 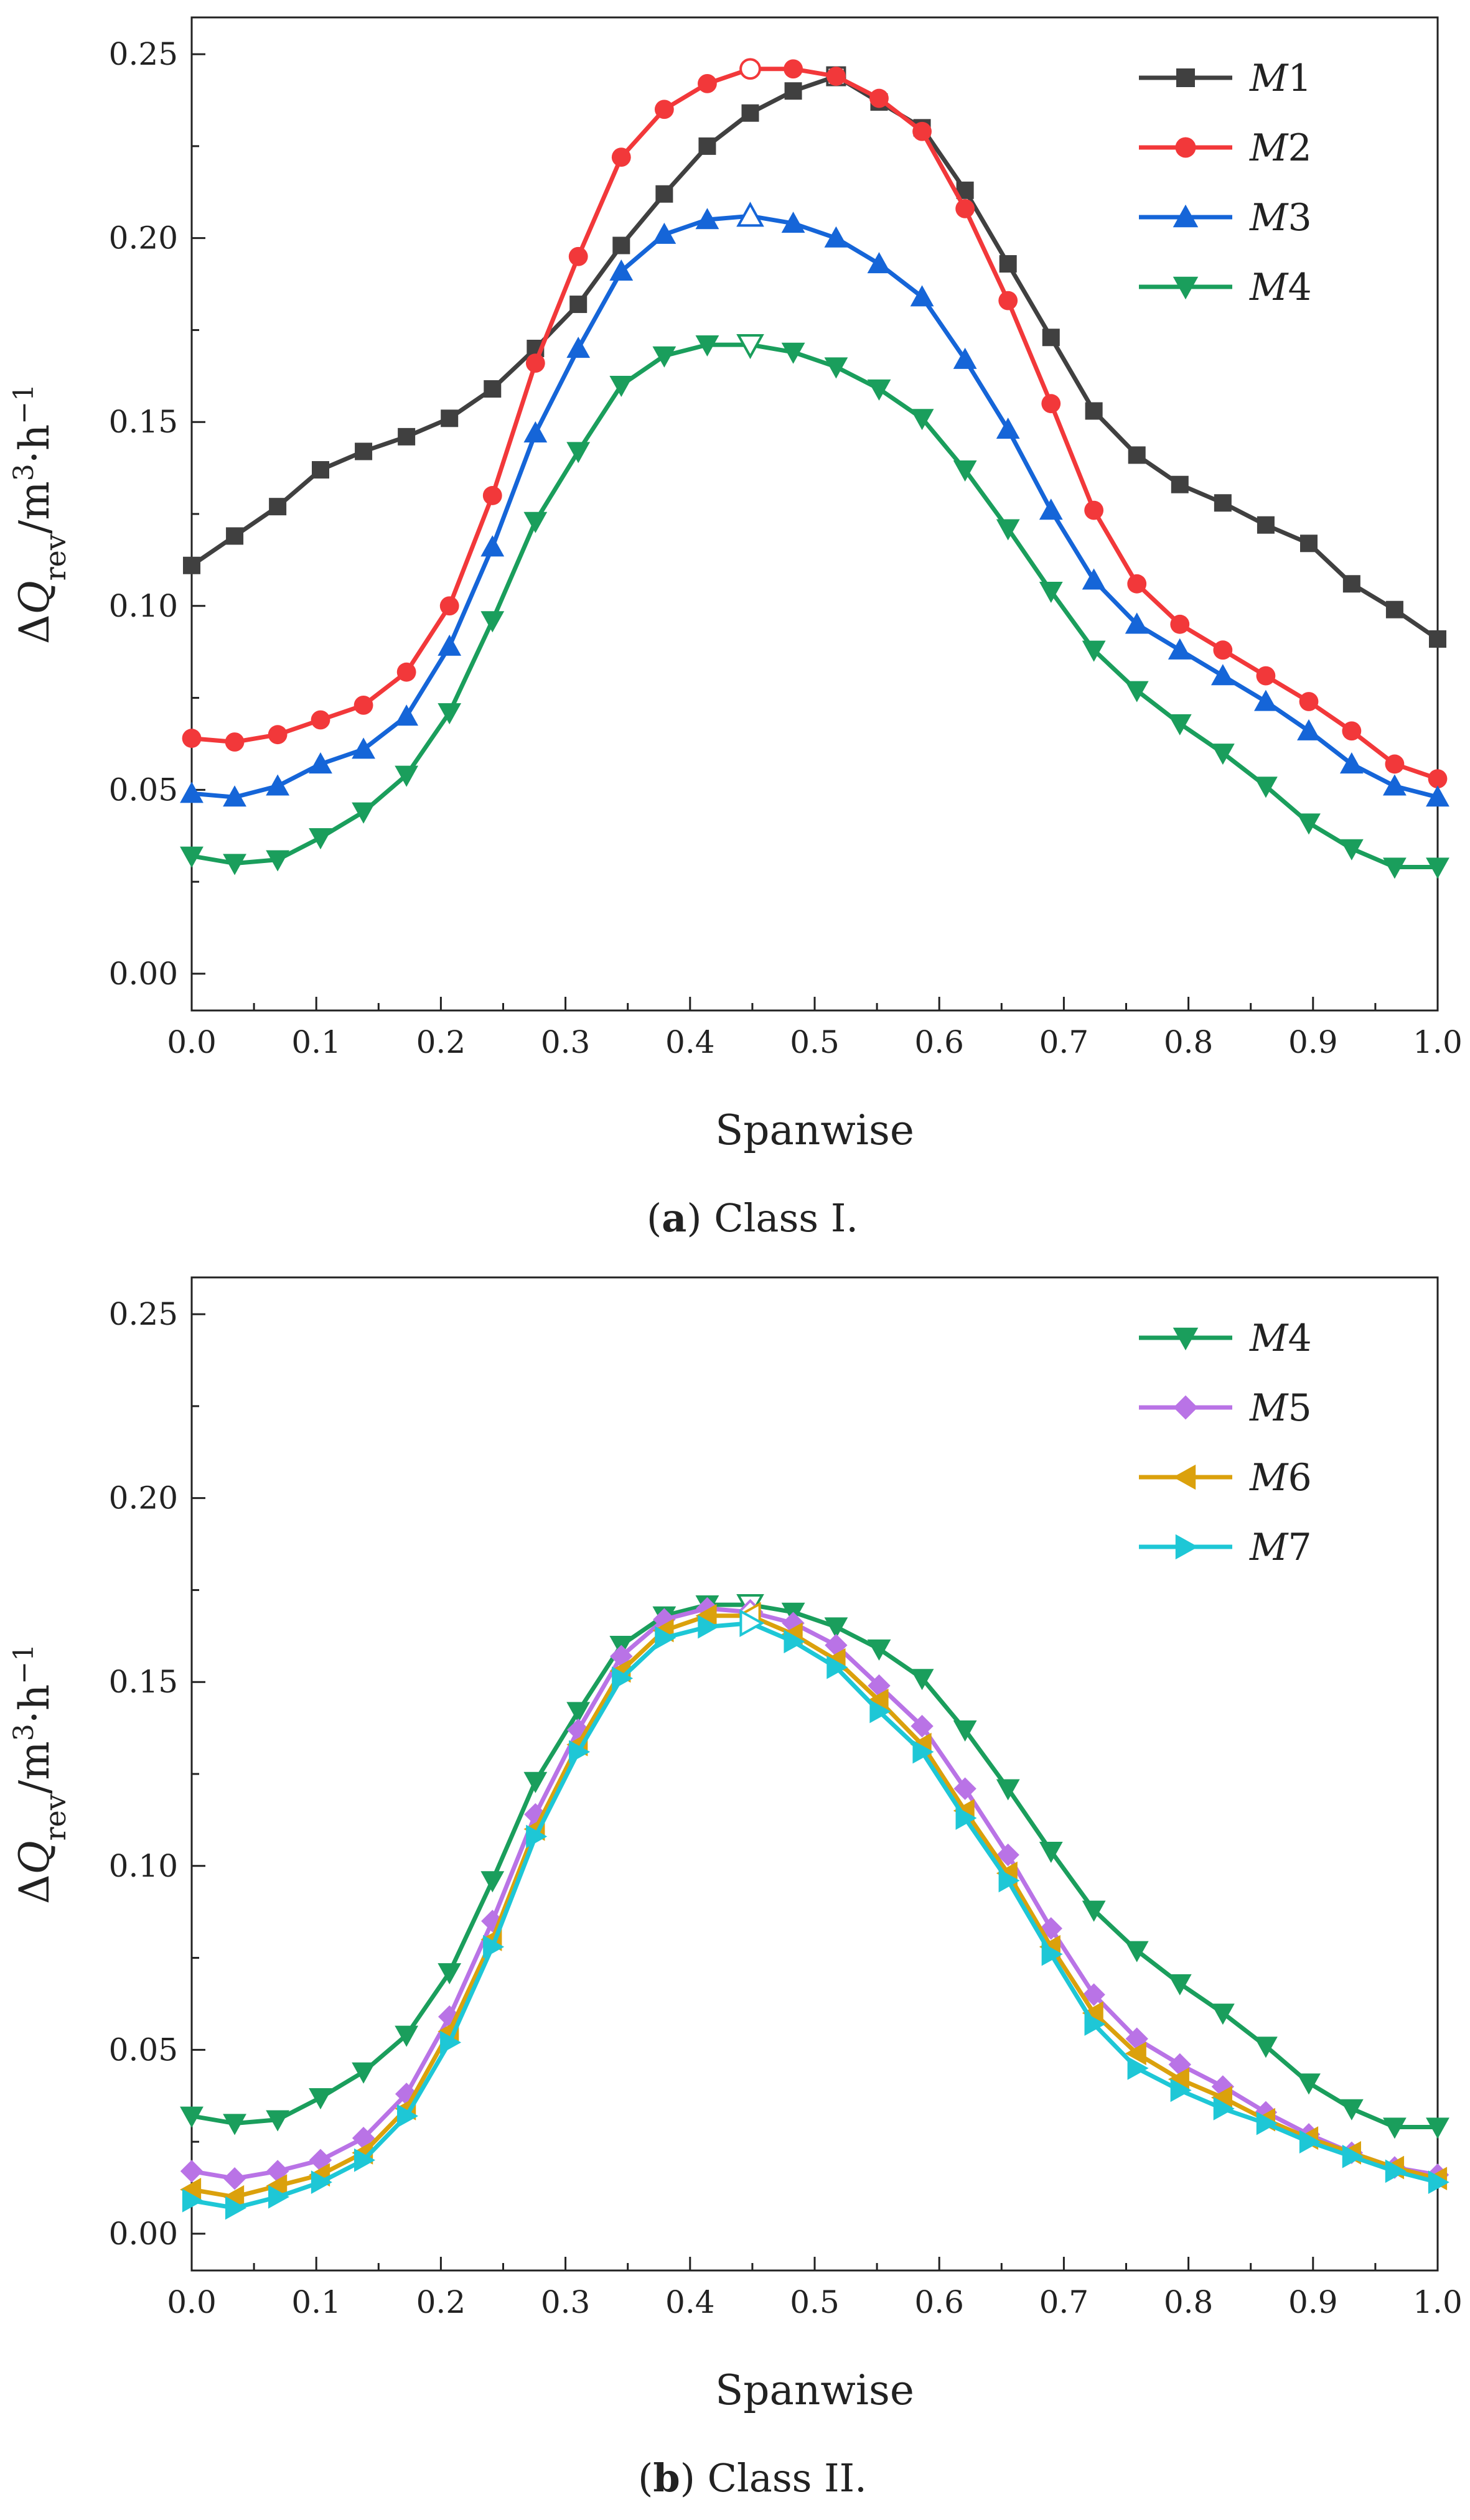 I want to click on legend-item: M6, so click(x=1226, y=1478).